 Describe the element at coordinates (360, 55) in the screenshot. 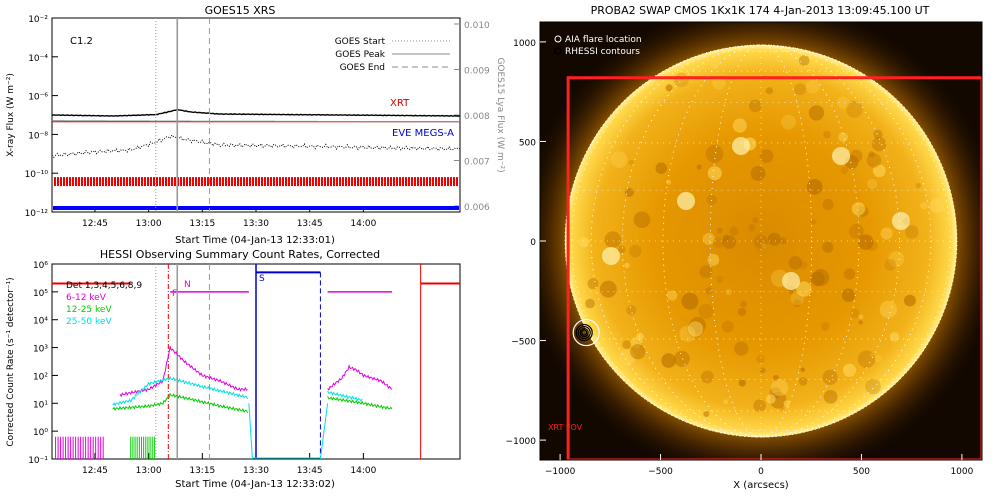

I see `goes-legend-peak: GOES Peak` at that location.